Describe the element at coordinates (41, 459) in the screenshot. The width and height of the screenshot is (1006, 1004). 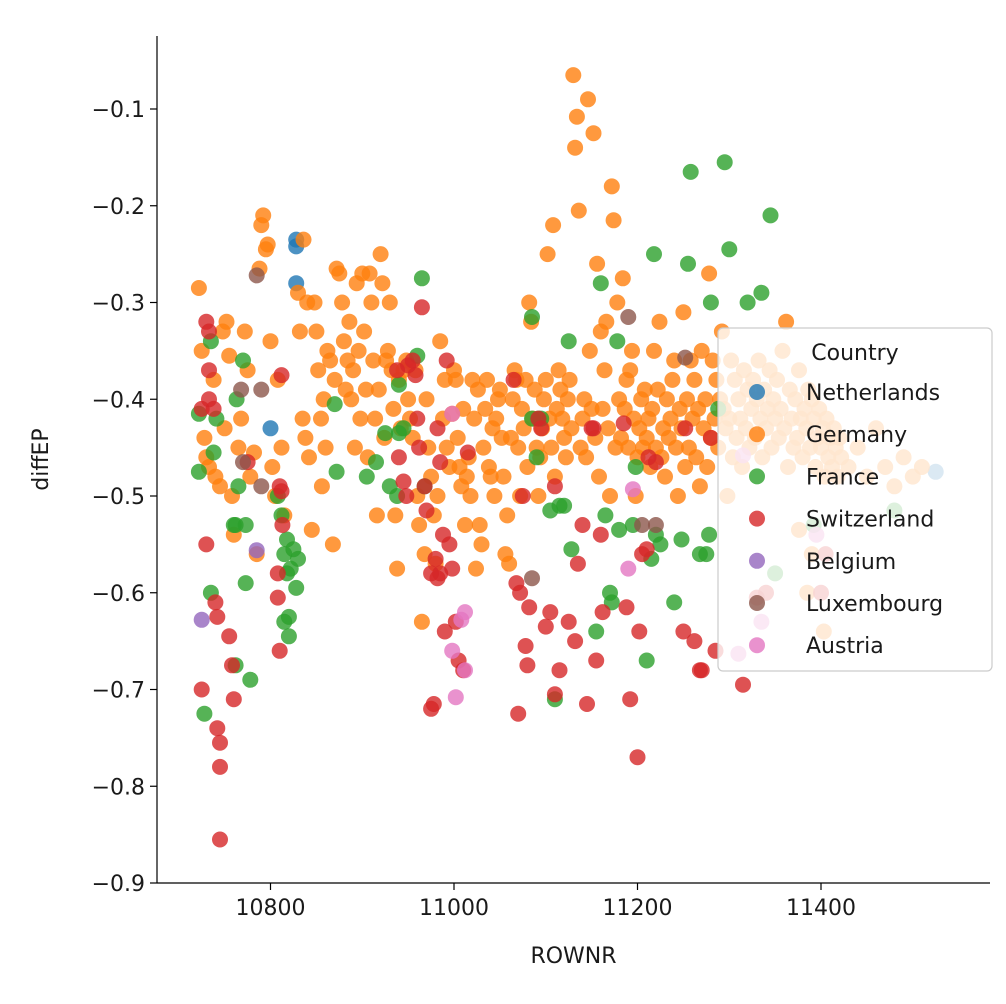
I see `y-axis-label: diffEP` at that location.